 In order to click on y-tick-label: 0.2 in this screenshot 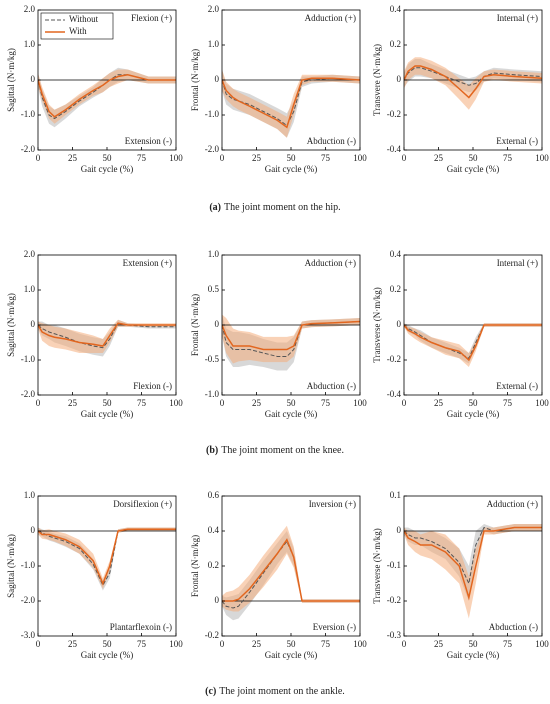, I will do `click(395, 289)`.